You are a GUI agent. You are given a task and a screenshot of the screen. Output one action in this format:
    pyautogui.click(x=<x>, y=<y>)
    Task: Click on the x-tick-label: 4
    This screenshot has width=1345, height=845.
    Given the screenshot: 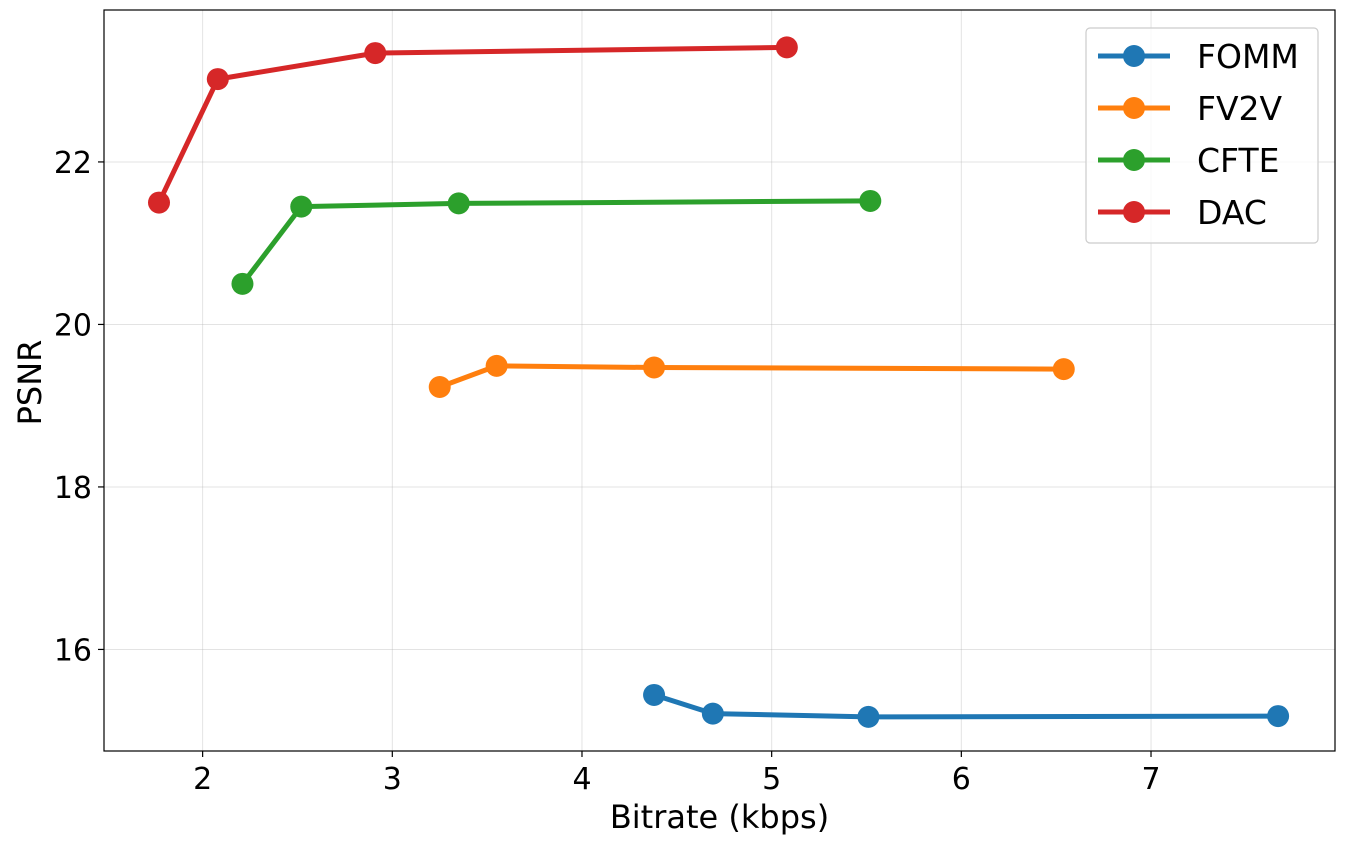 What is the action you would take?
    pyautogui.click(x=581, y=779)
    